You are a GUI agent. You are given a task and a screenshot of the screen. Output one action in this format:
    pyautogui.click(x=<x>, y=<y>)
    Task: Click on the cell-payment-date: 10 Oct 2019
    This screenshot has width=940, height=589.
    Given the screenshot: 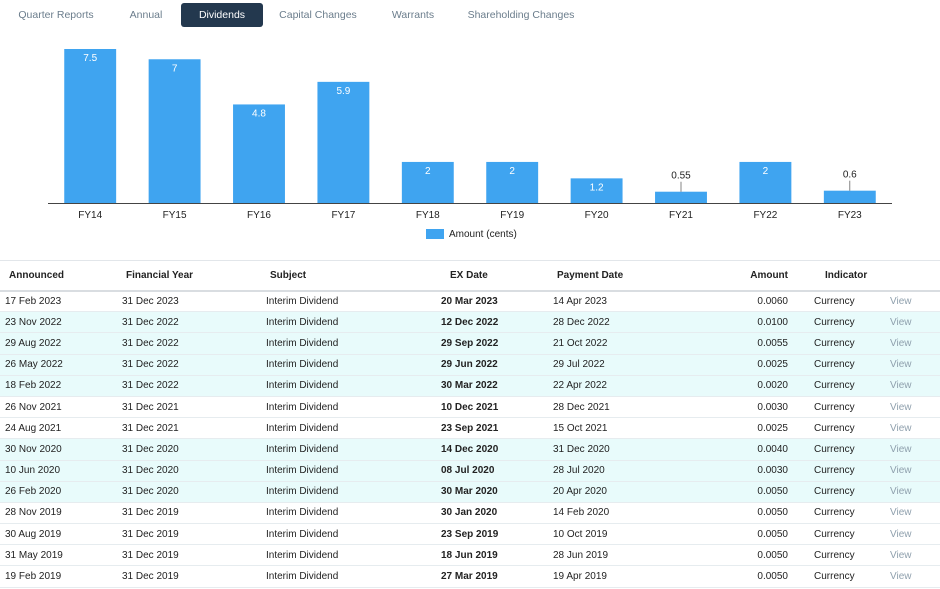 What is the action you would take?
    pyautogui.click(x=623, y=534)
    